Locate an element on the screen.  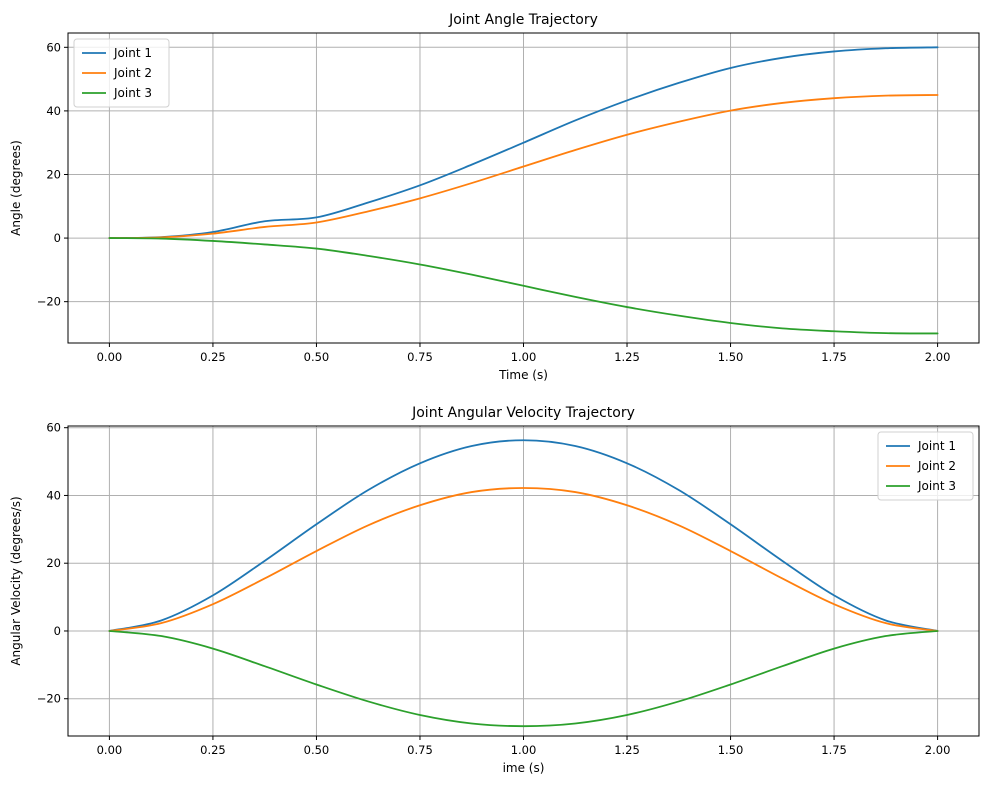
chart-title: Joint Angle Trajectory is located at coordinates (523, 20).